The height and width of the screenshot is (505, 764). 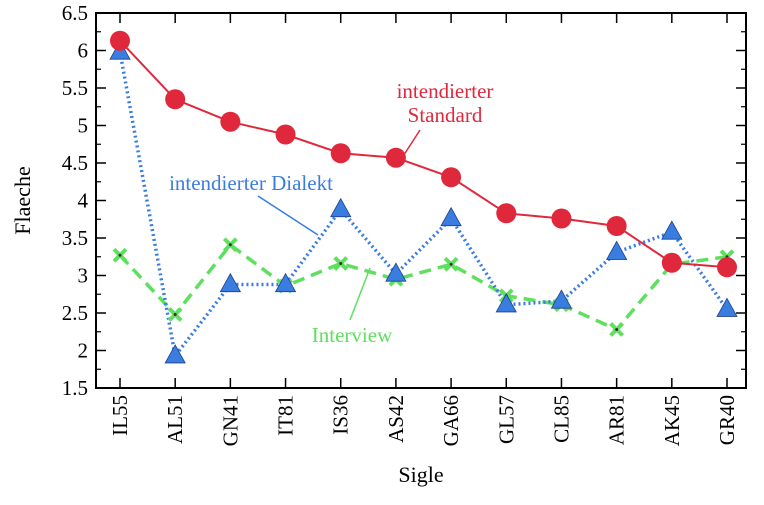 I want to click on x-tick-label: AK45, so click(x=672, y=420).